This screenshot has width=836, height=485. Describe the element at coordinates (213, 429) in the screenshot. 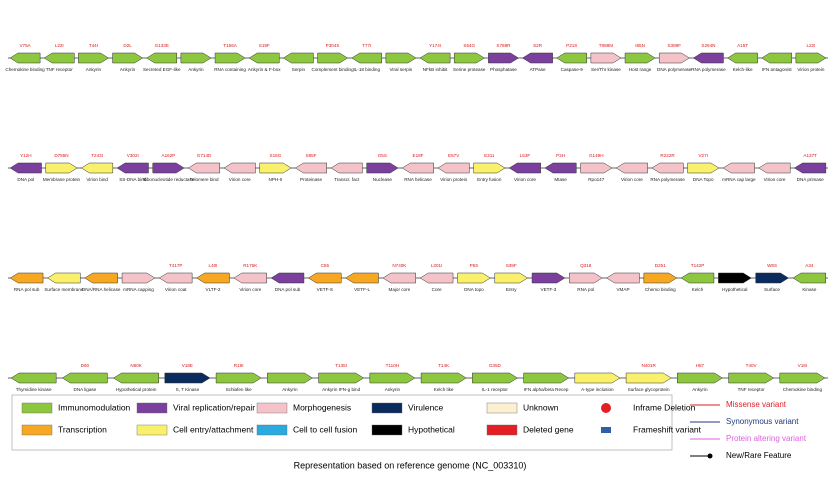

I see `legend-label: Cell entry/attachment` at that location.